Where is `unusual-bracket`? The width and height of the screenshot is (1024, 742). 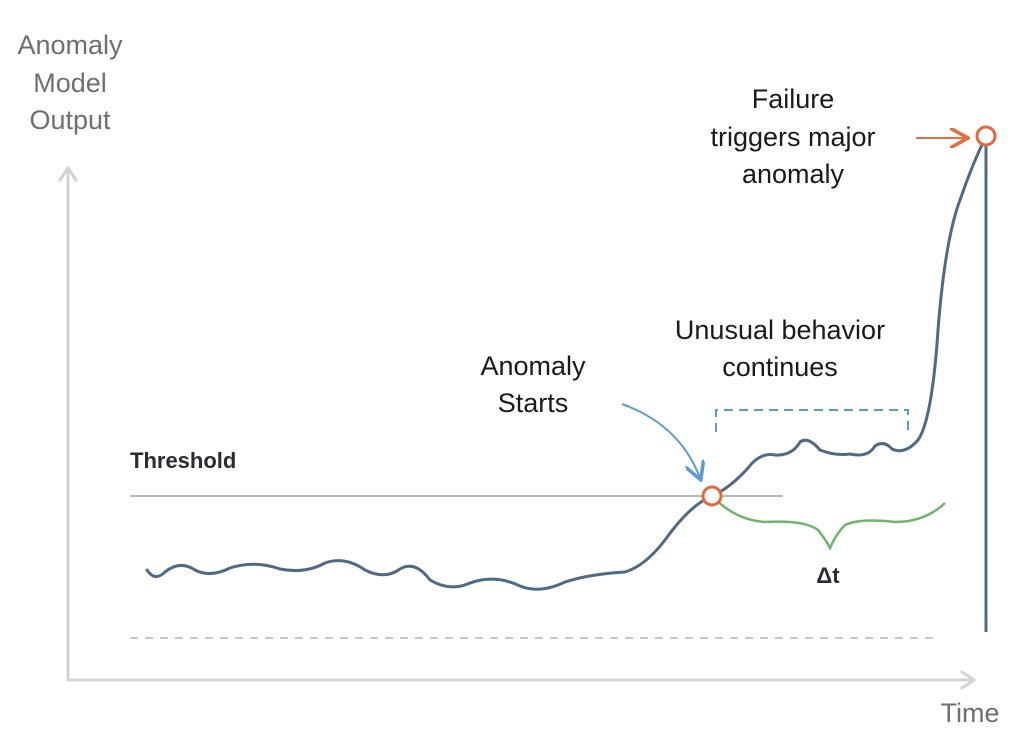
unusual-bracket is located at coordinates (812, 420).